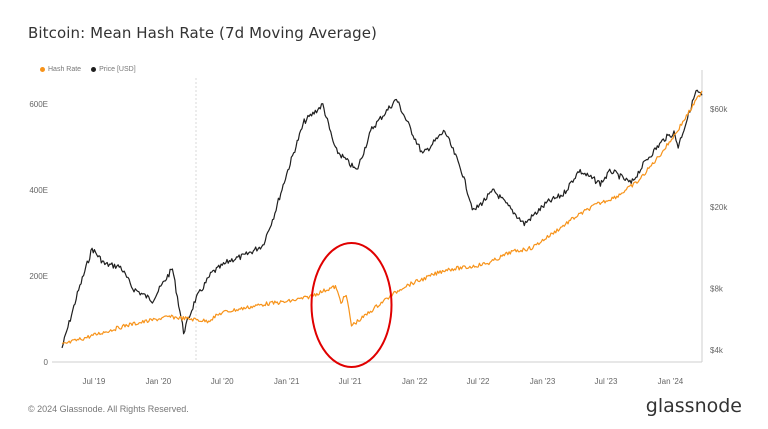  What do you see at coordinates (38, 104) in the screenshot?
I see `y-left-tick-label: 600E` at bounding box center [38, 104].